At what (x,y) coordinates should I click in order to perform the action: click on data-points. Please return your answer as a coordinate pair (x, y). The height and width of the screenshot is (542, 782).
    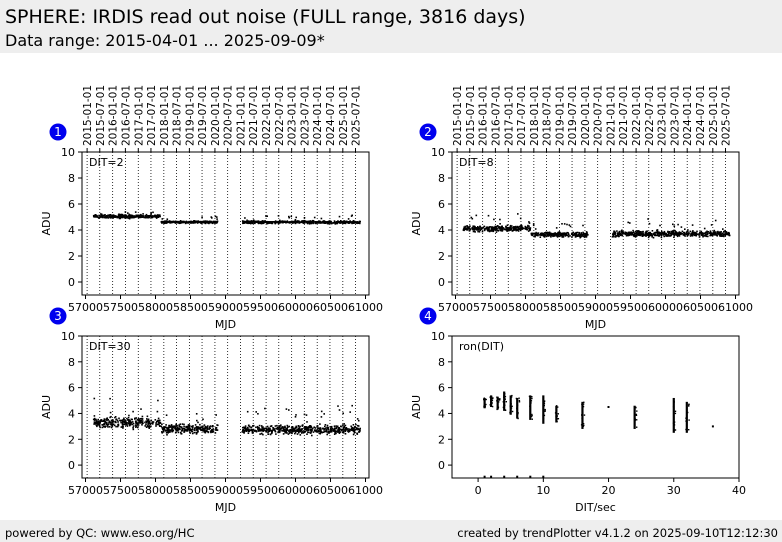
    Looking at the image, I should click on (226, 218).